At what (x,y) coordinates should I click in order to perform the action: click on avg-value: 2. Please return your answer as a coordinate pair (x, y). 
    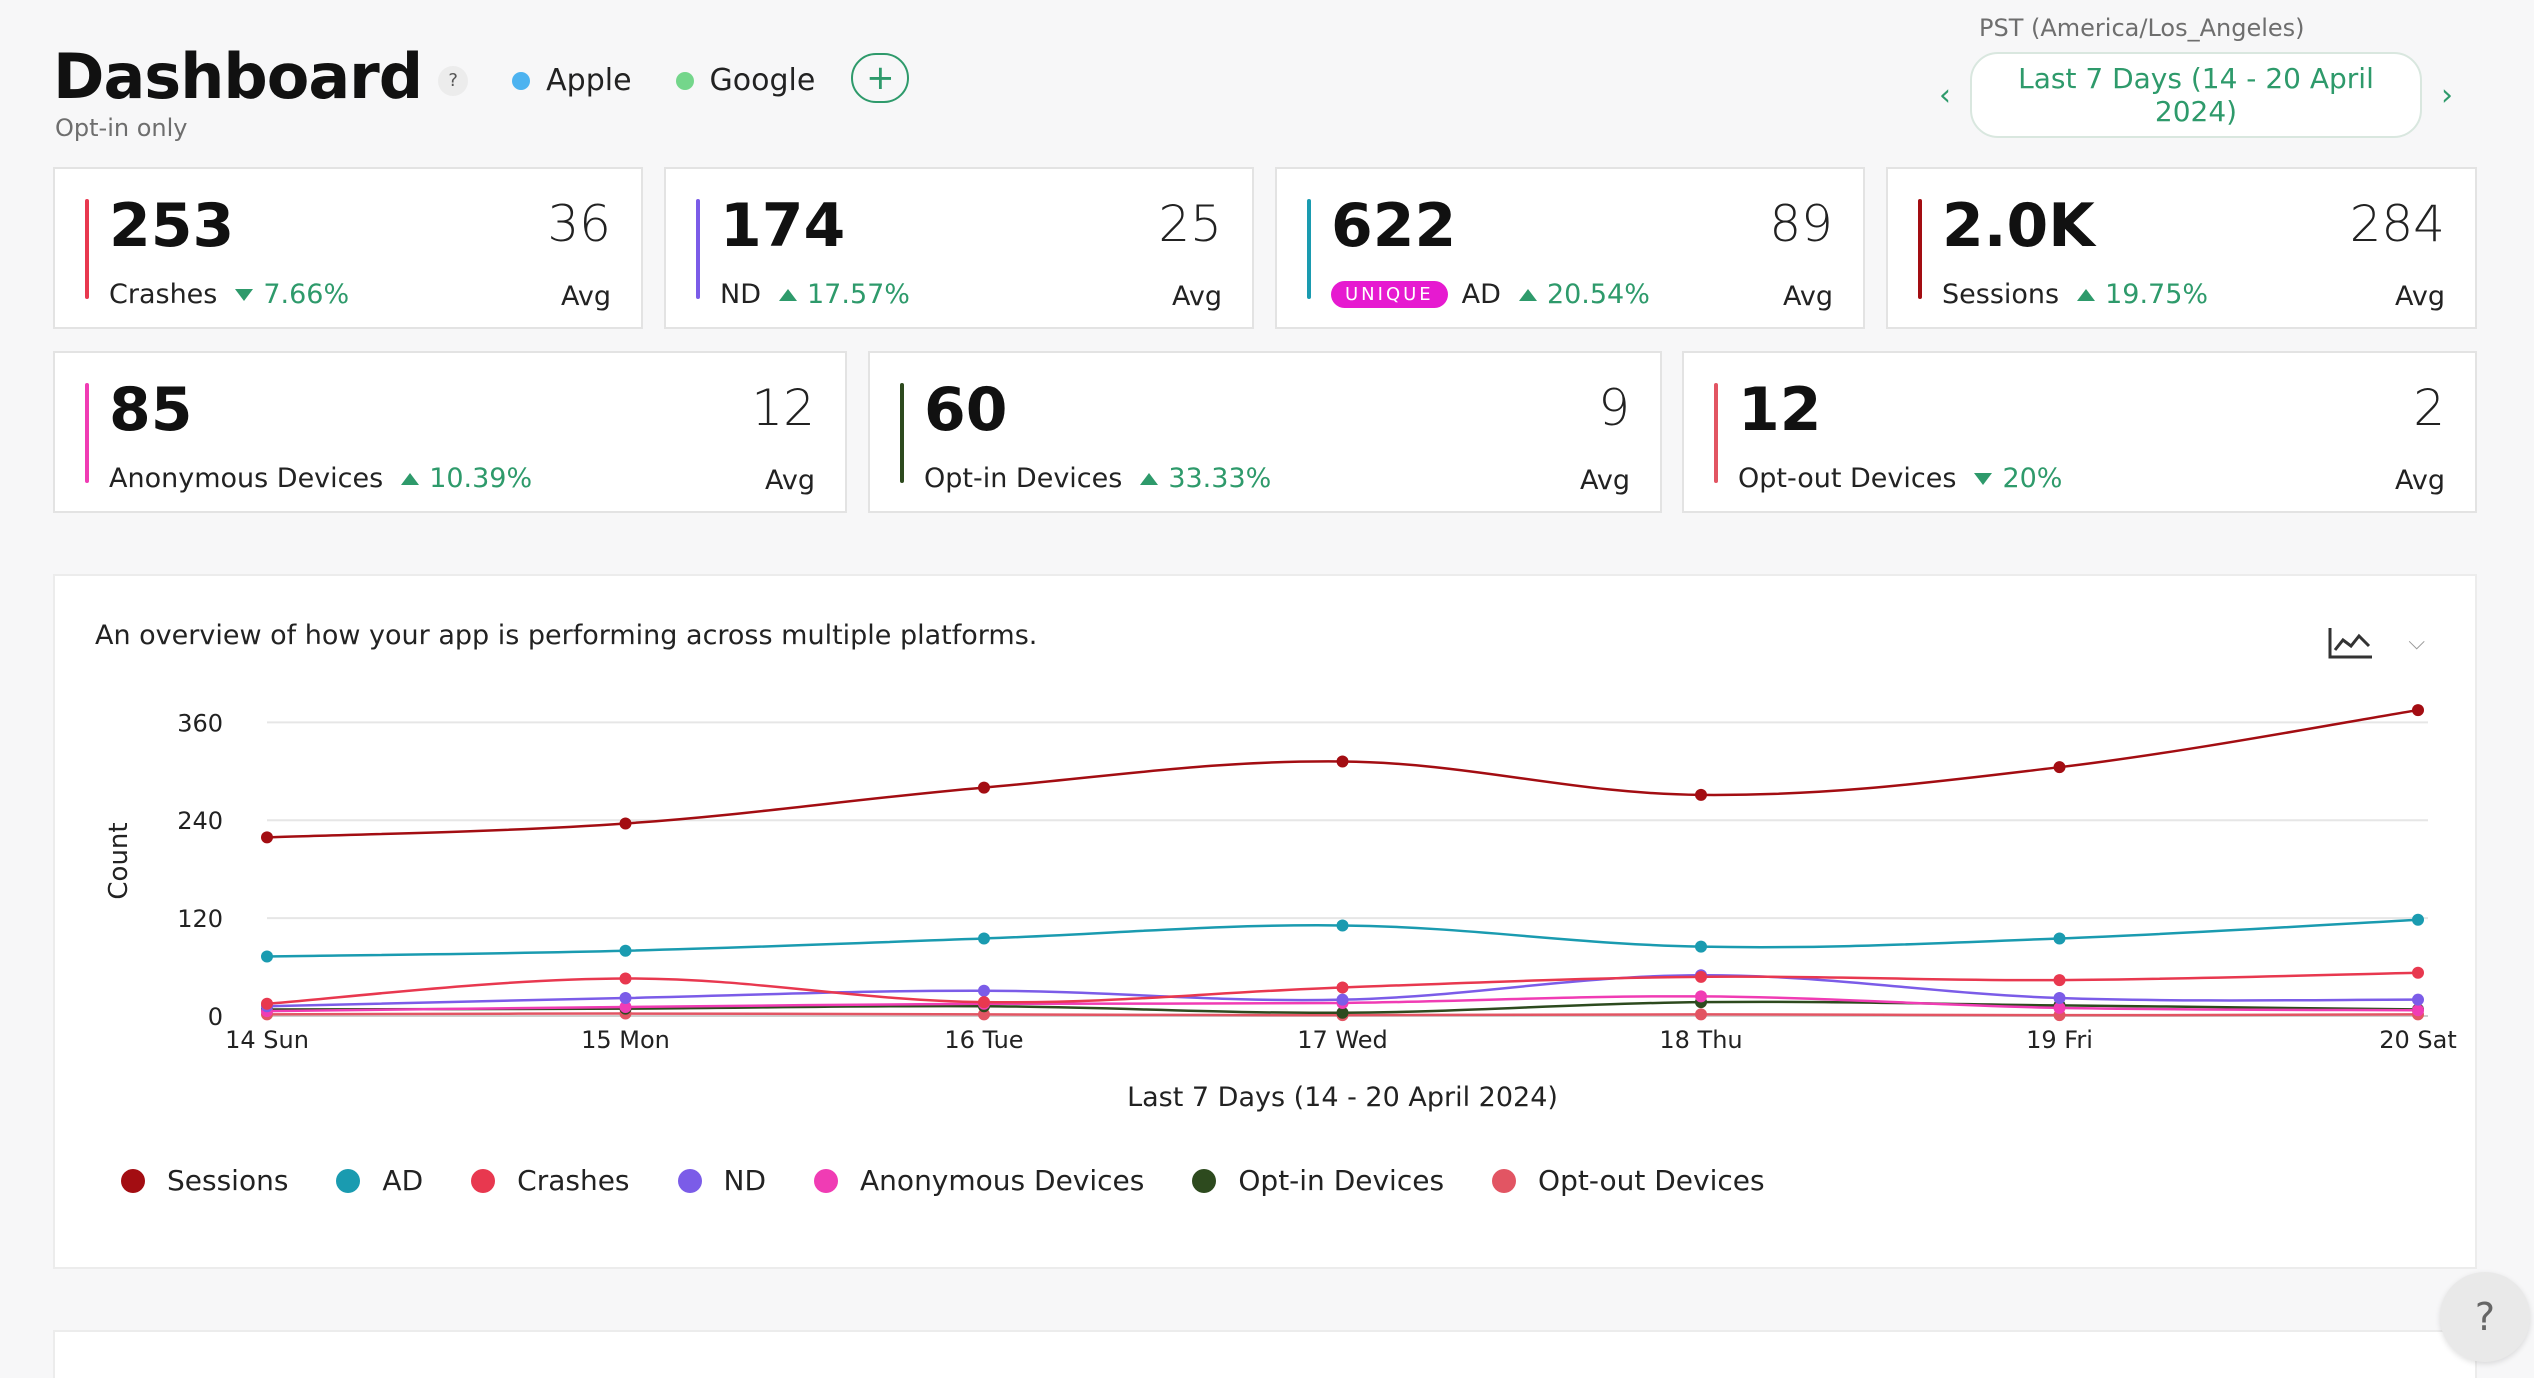
    Looking at the image, I should click on (2429, 408).